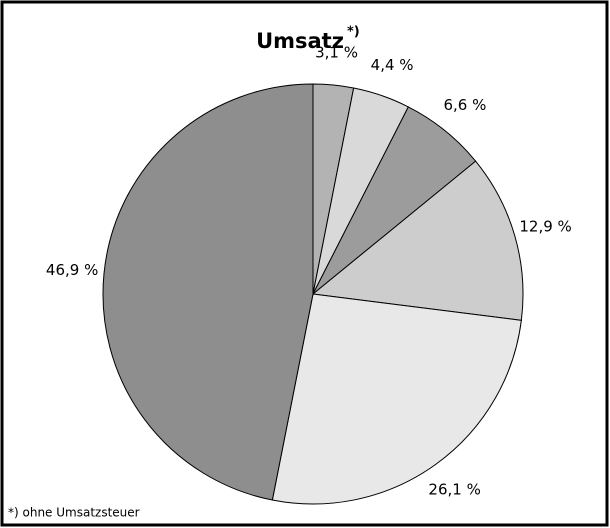 The width and height of the screenshot is (610, 528). Describe the element at coordinates (392, 65) in the screenshot. I see `slice-label: 4,4 %` at that location.